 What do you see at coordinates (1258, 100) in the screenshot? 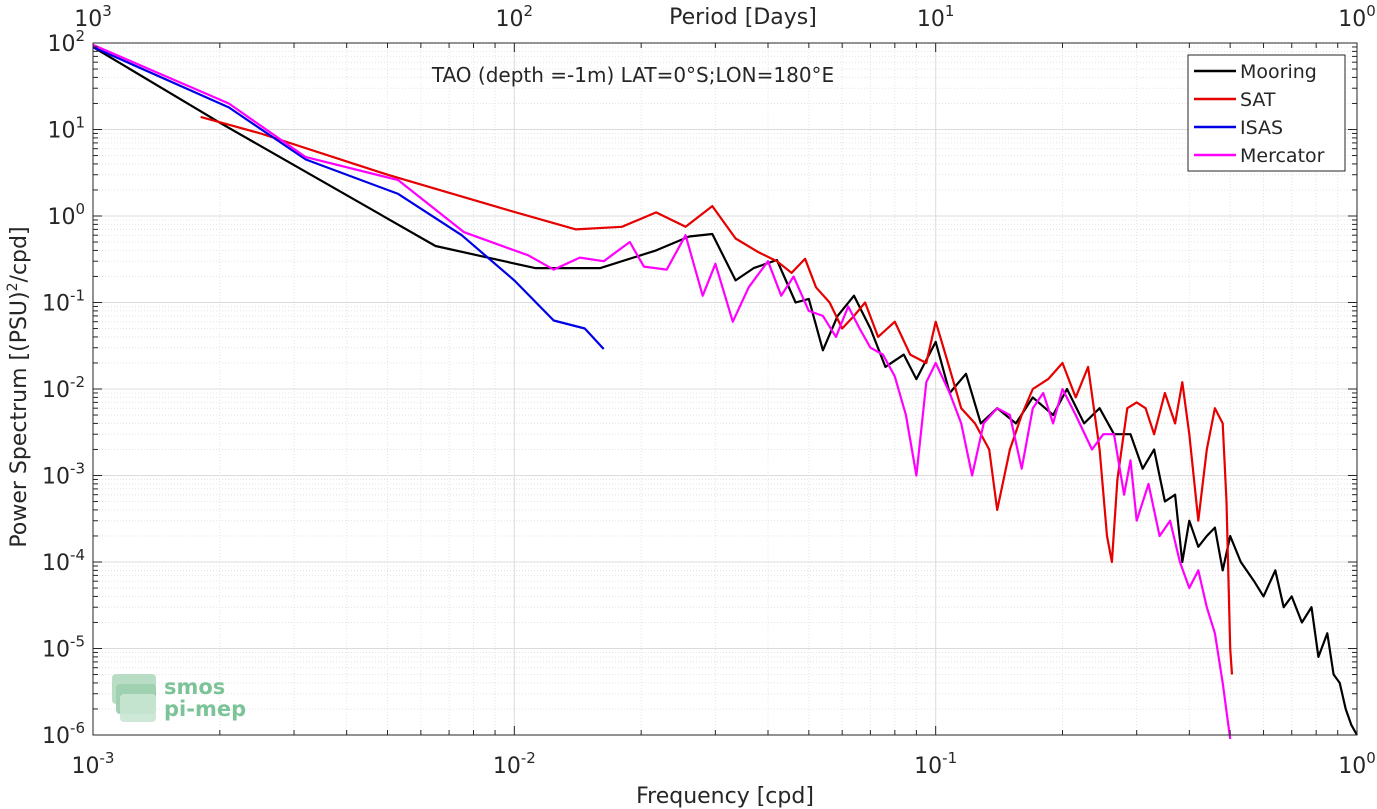
I see `legend-label-sat: SAT` at bounding box center [1258, 100].